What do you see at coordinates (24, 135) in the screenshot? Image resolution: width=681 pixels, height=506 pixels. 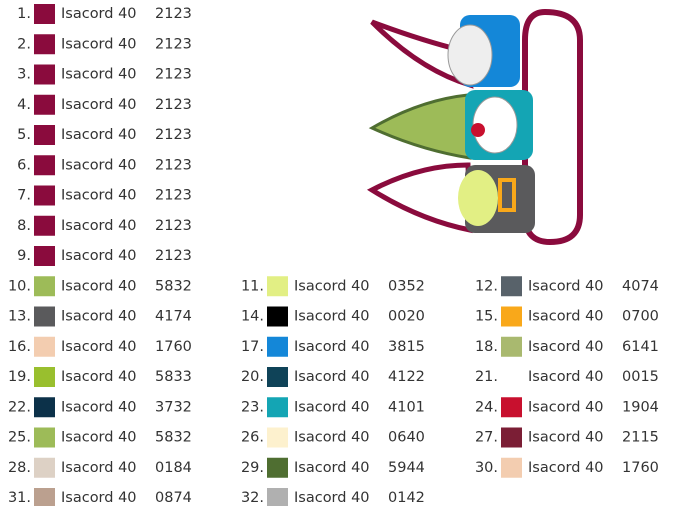 I see `thread-number: 5.` at bounding box center [24, 135].